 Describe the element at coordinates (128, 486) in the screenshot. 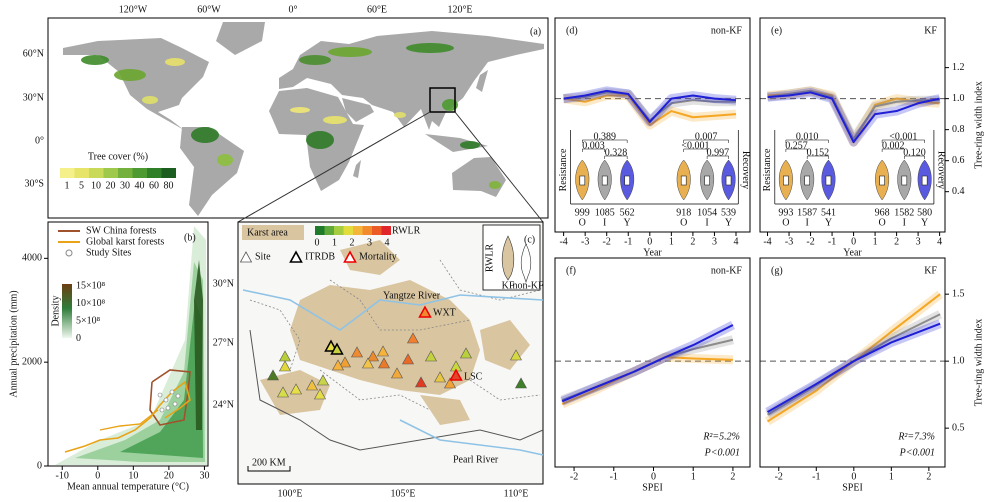

I see `x-axis-label: Mean annual temperature (°C)` at that location.